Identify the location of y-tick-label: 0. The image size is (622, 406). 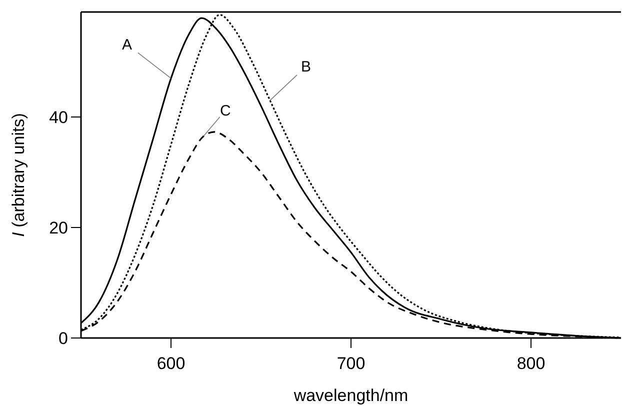
(63, 338).